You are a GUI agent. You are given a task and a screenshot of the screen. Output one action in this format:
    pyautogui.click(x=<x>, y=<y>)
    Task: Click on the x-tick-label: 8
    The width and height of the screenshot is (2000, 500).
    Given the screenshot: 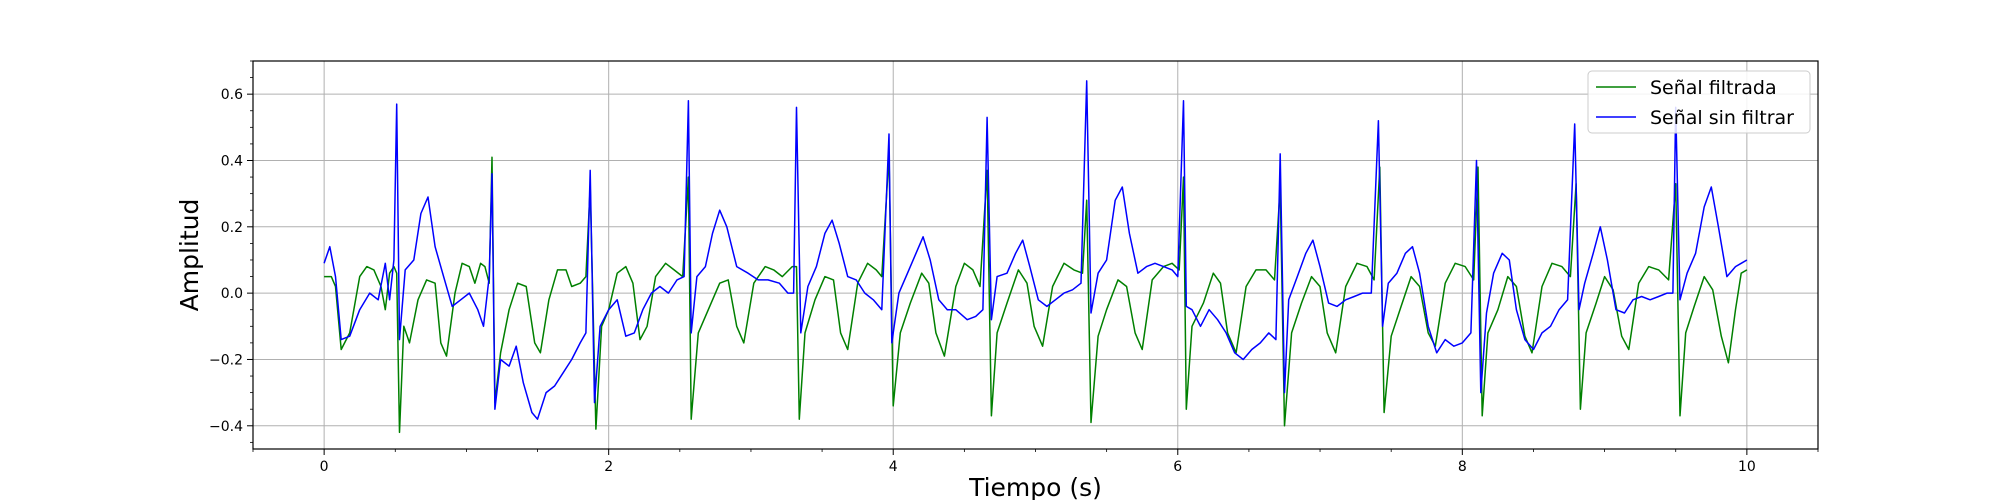 What is the action you would take?
    pyautogui.click(x=1462, y=467)
    